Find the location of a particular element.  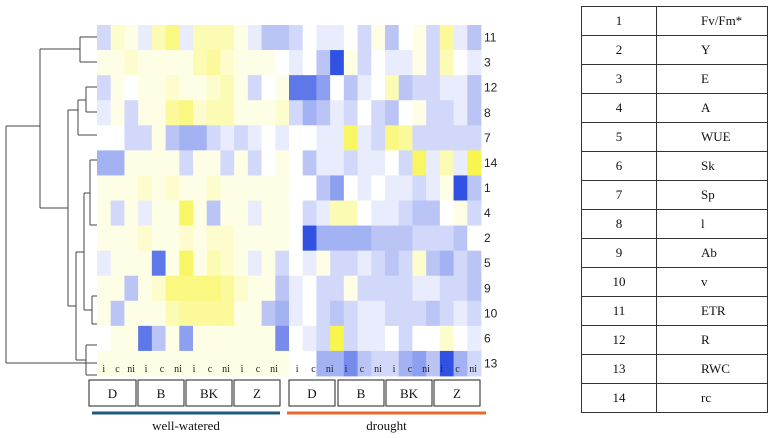

column-sublabel: ni is located at coordinates (473, 369).